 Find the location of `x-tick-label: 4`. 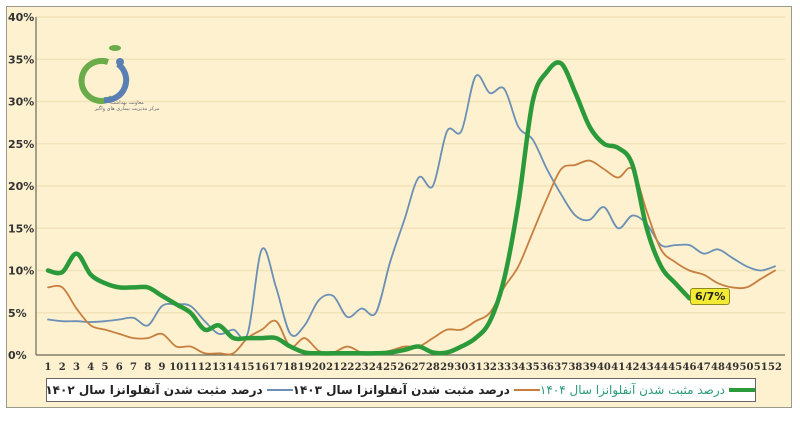

x-tick-label: 4 is located at coordinates (90, 367).